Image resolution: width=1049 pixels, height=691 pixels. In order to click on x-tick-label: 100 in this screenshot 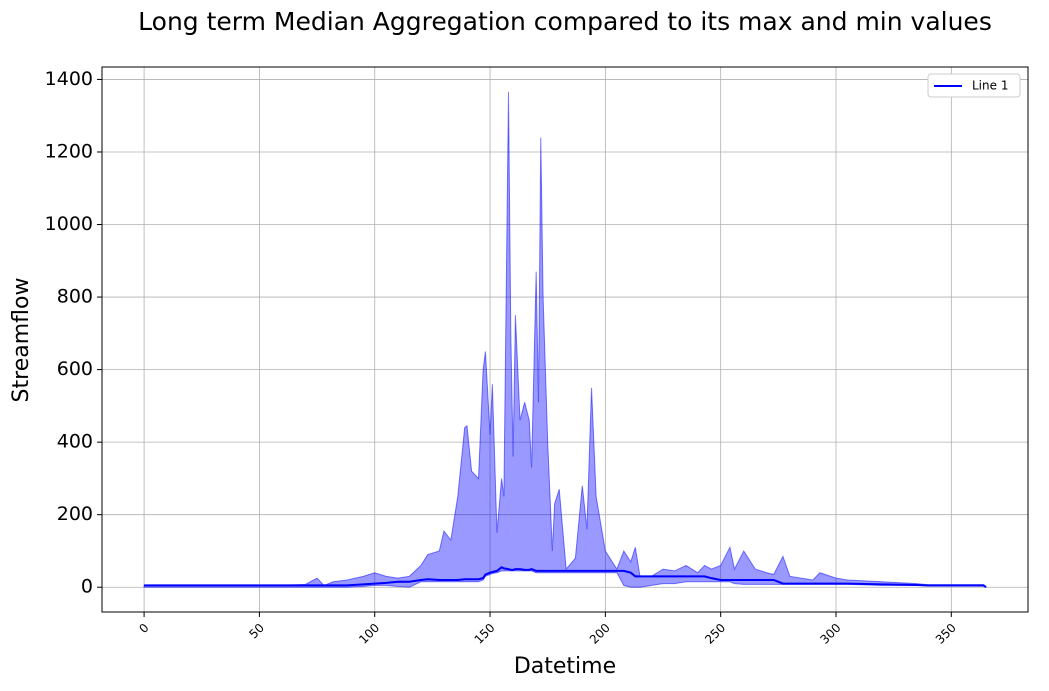, I will do `click(369, 634)`.